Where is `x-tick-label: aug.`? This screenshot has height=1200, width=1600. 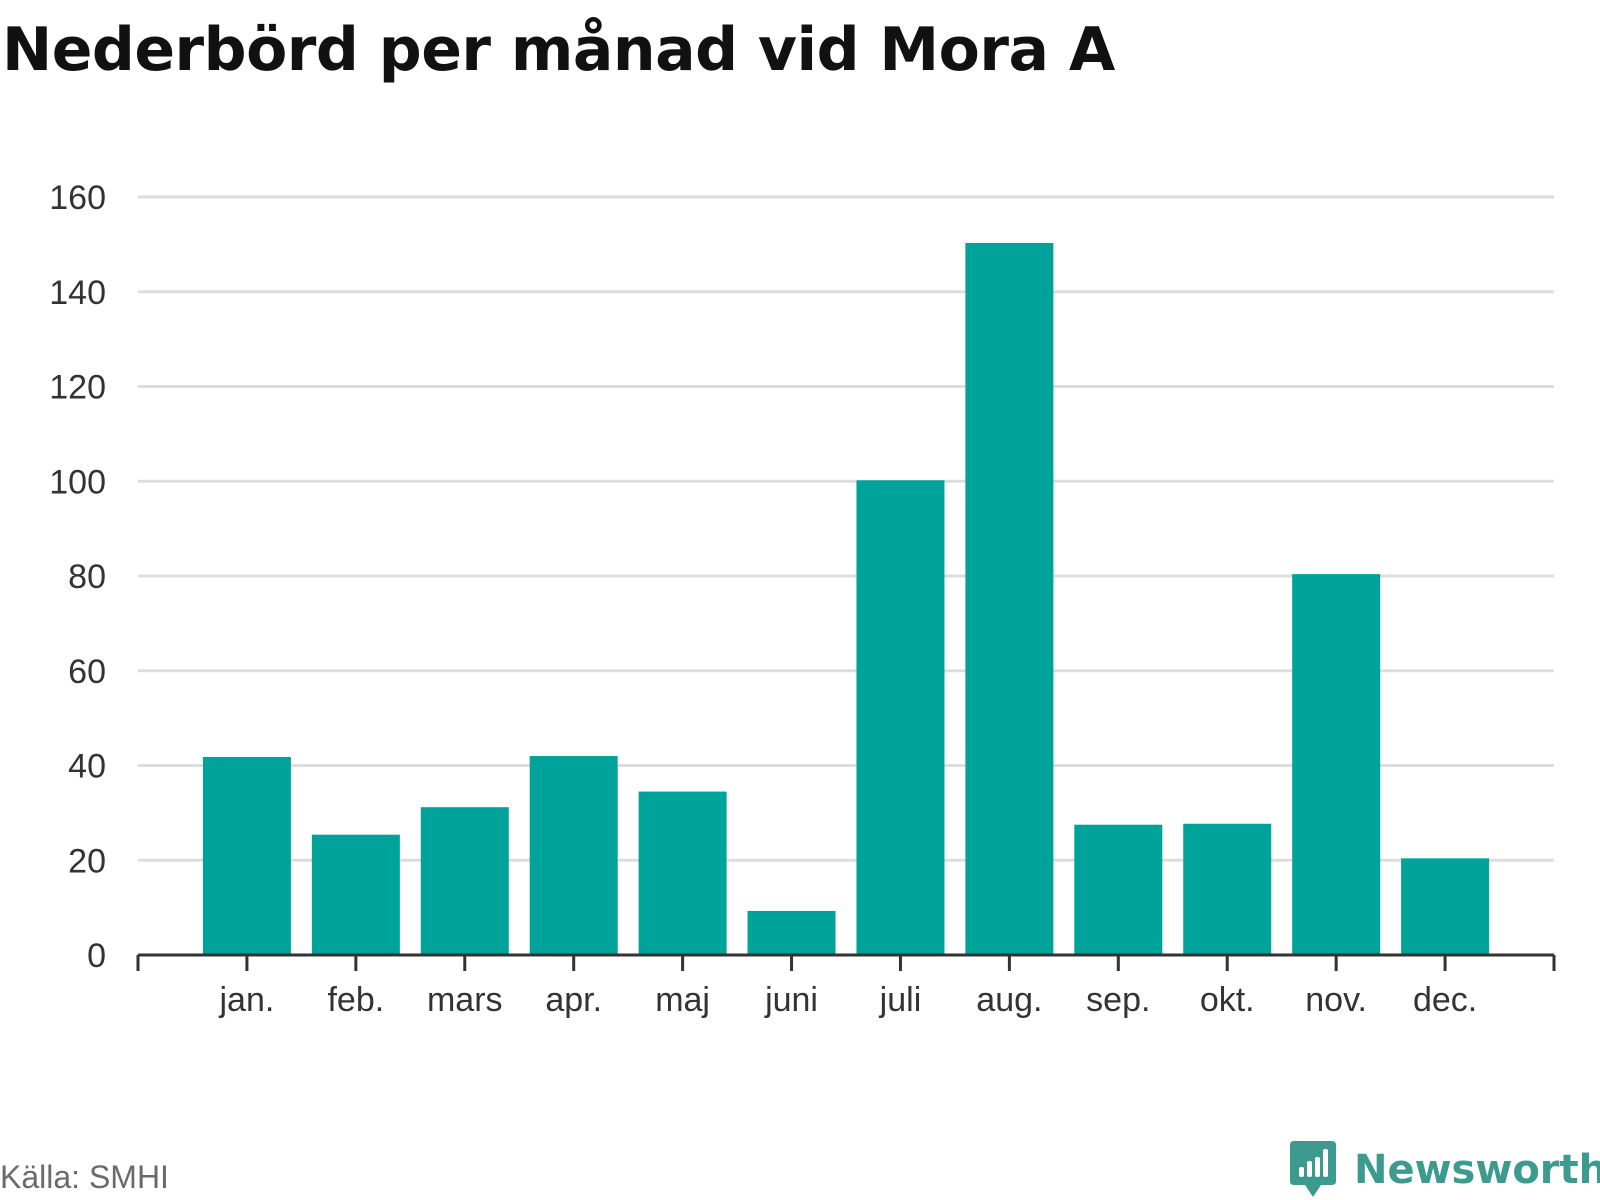
x-tick-label: aug. is located at coordinates (1009, 1000).